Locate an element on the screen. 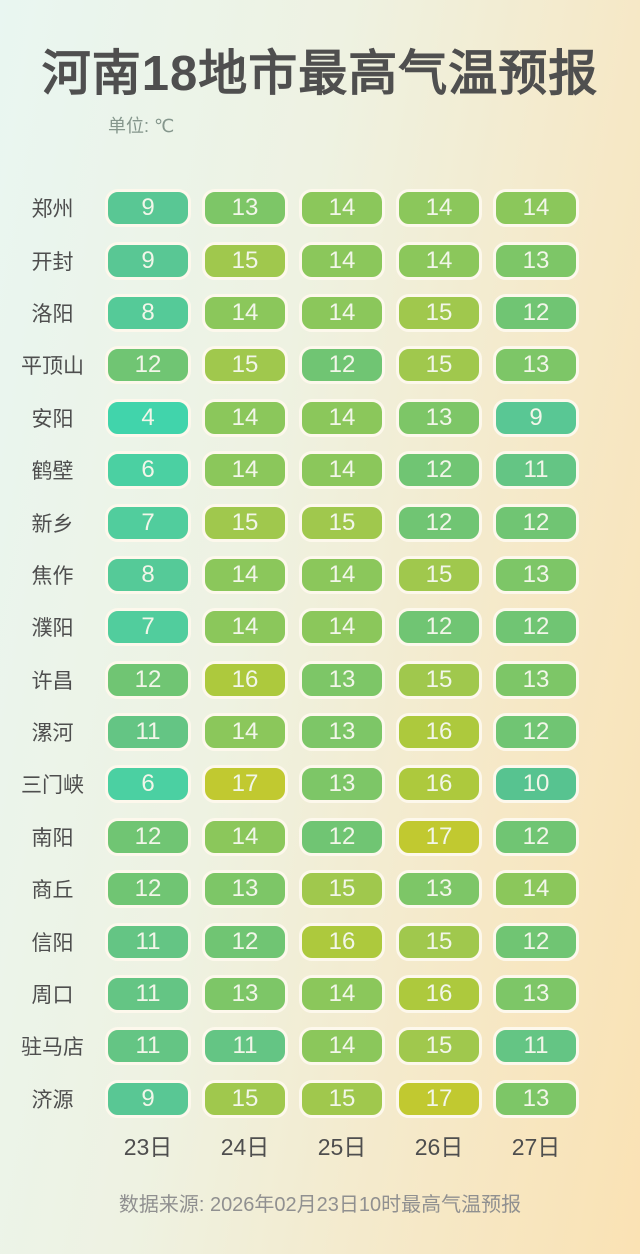 The height and width of the screenshot is (1254, 640). date-axis-spacer is located at coordinates (52, 1145).